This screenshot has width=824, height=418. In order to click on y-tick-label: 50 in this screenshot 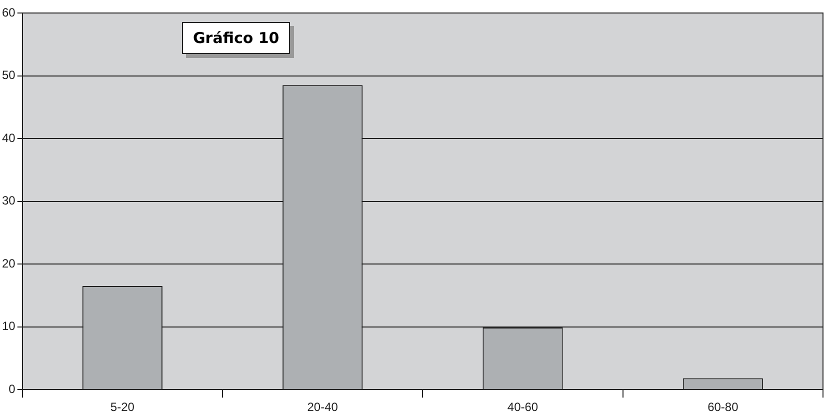, I will do `click(9, 75)`.